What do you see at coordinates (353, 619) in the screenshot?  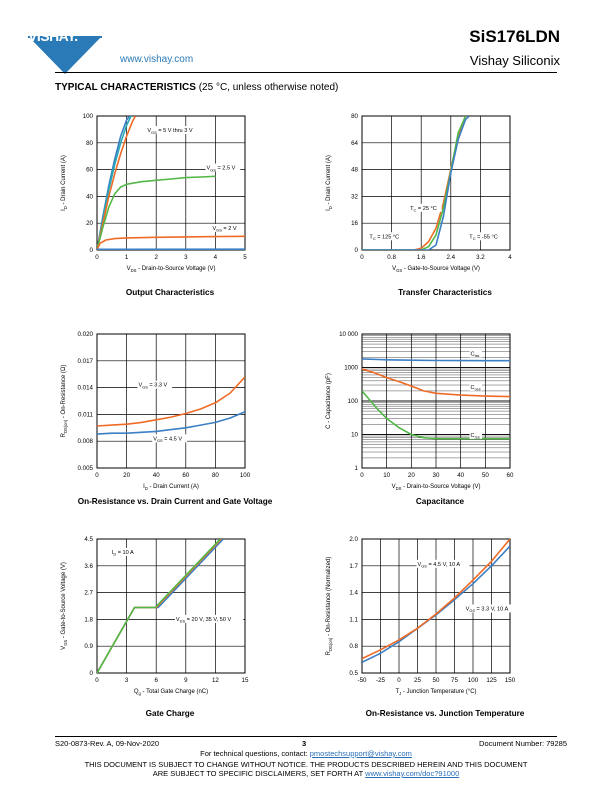 I see `y-tick-label: 1.1` at bounding box center [353, 619].